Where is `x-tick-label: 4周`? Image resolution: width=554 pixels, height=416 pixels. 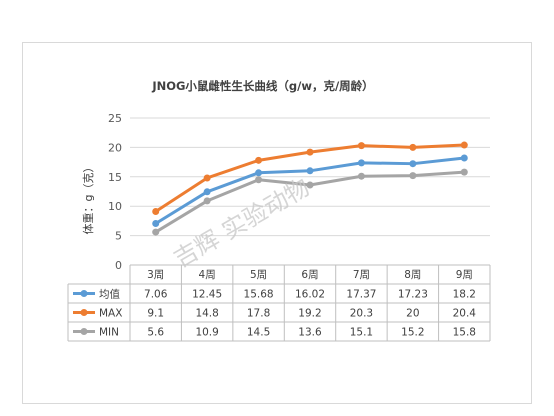 x-tick-label: 4周 is located at coordinates (207, 275).